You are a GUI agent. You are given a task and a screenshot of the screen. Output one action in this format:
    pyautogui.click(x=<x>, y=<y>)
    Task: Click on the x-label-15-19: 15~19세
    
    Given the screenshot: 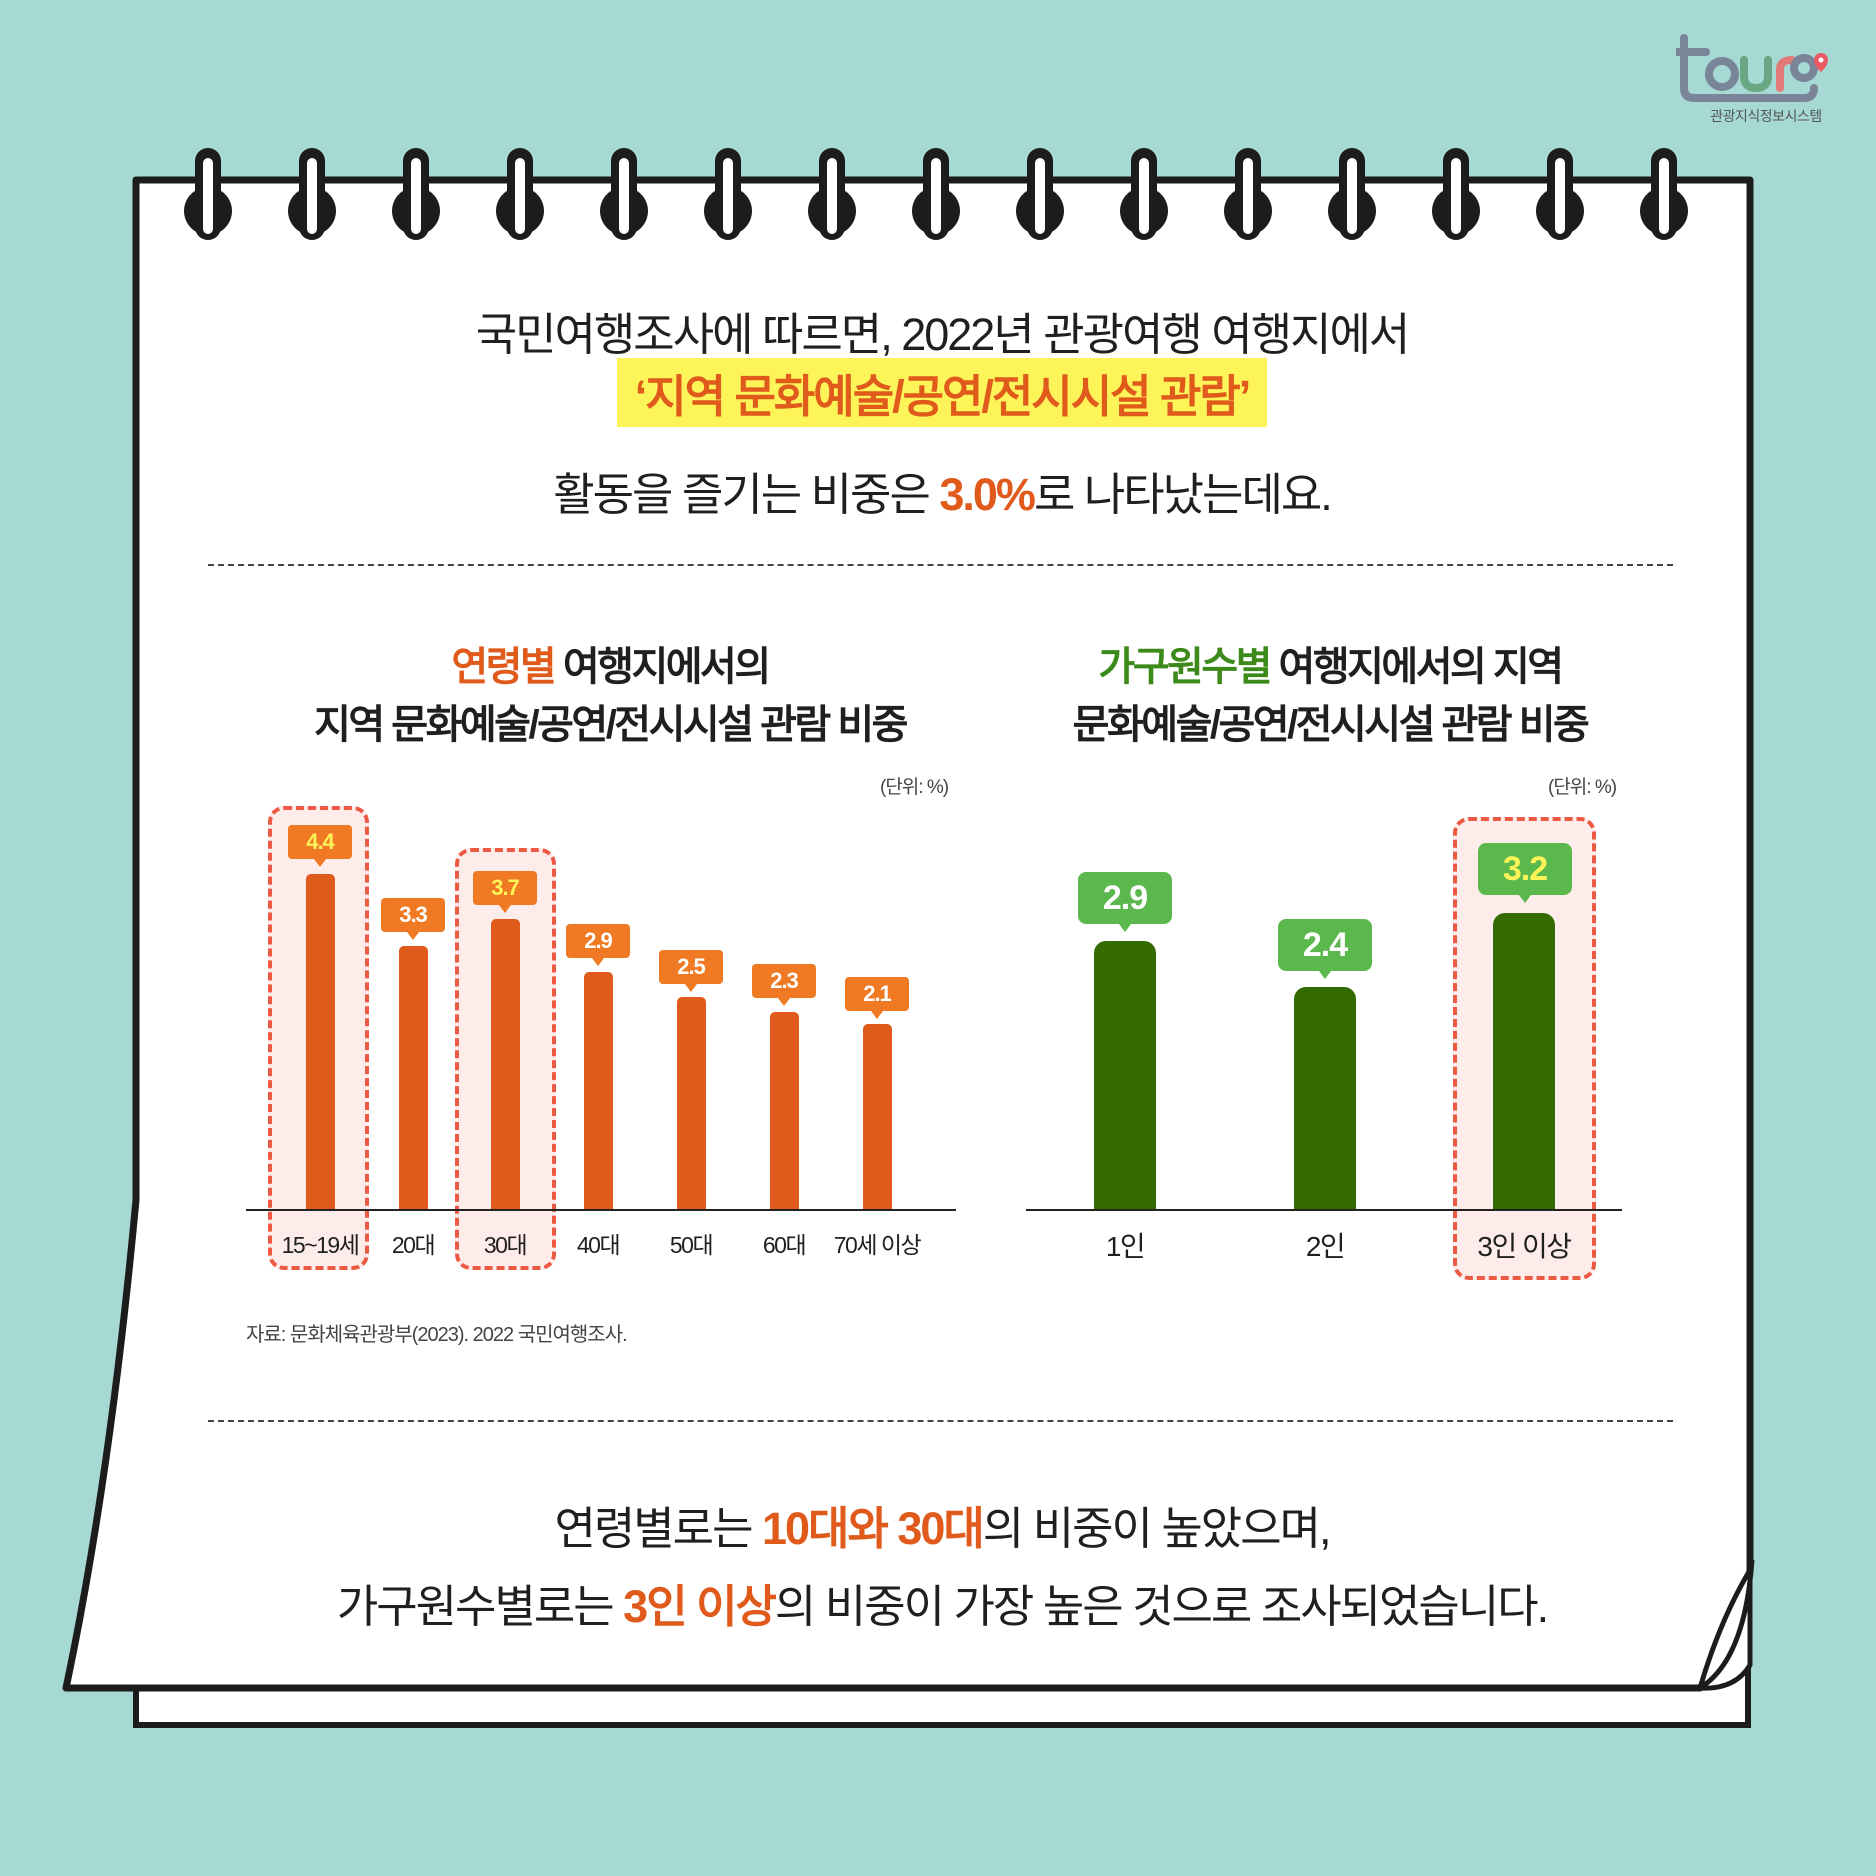 What is the action you would take?
    pyautogui.click(x=320, y=1245)
    